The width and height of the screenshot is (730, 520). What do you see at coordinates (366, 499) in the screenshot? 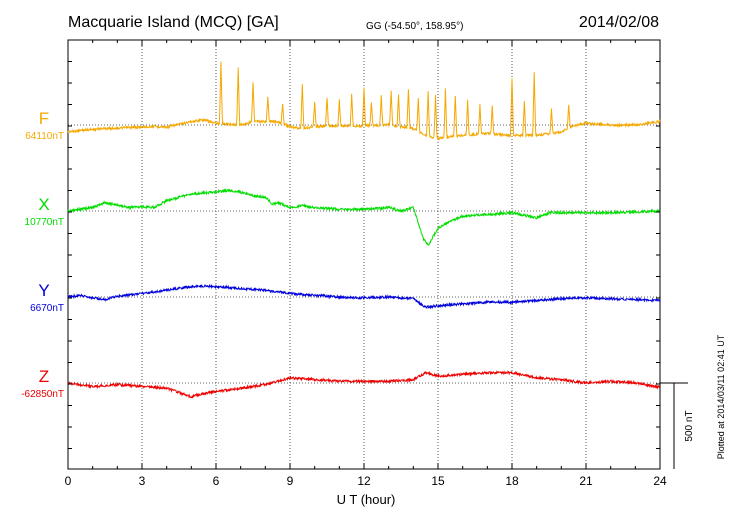
I see `x-axis-label: U T (hour)` at bounding box center [366, 499].